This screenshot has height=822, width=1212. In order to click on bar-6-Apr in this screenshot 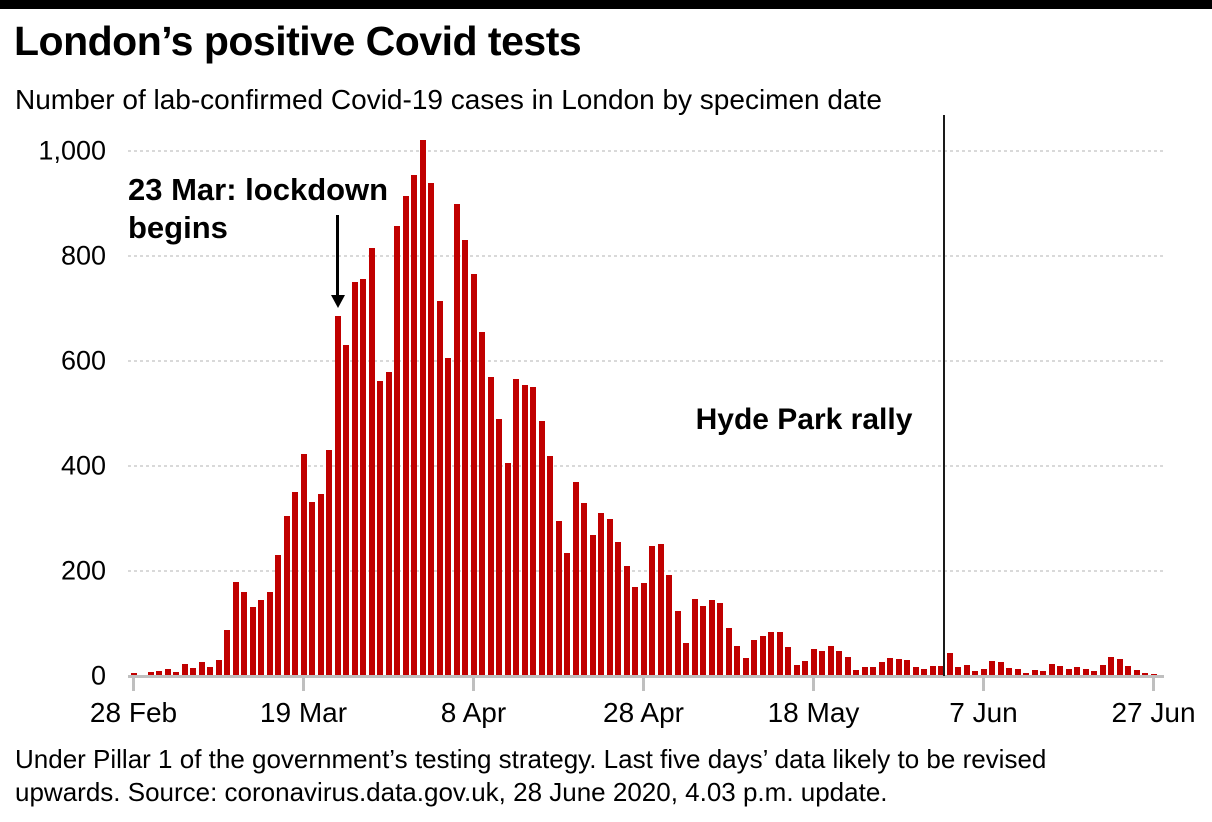, I will do `click(456, 439)`.